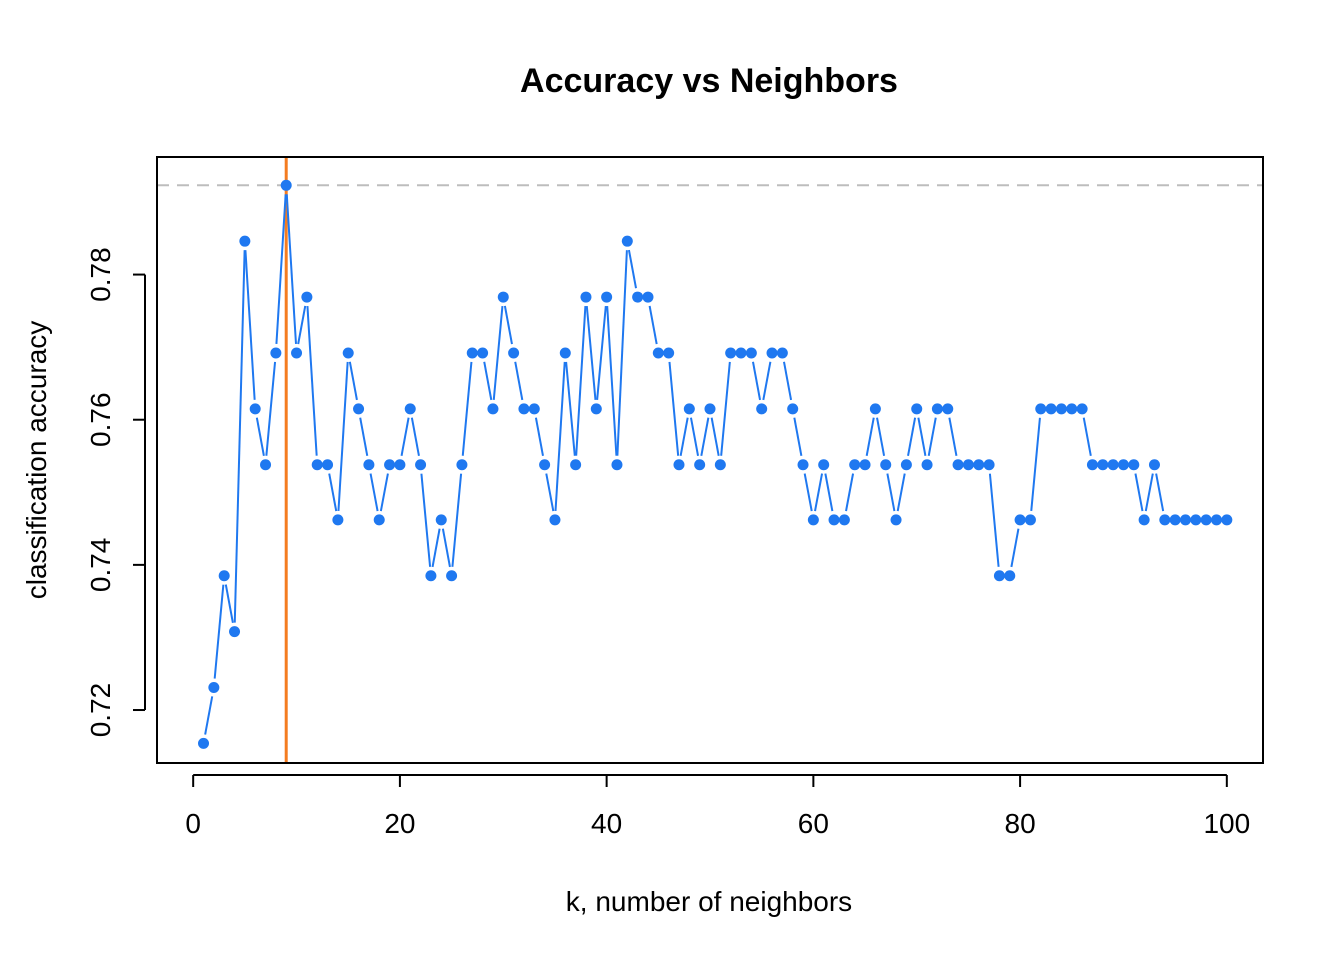 The width and height of the screenshot is (1344, 960). What do you see at coordinates (717, 806) in the screenshot?
I see `x-axis: 0 20 40 60 80 100` at bounding box center [717, 806].